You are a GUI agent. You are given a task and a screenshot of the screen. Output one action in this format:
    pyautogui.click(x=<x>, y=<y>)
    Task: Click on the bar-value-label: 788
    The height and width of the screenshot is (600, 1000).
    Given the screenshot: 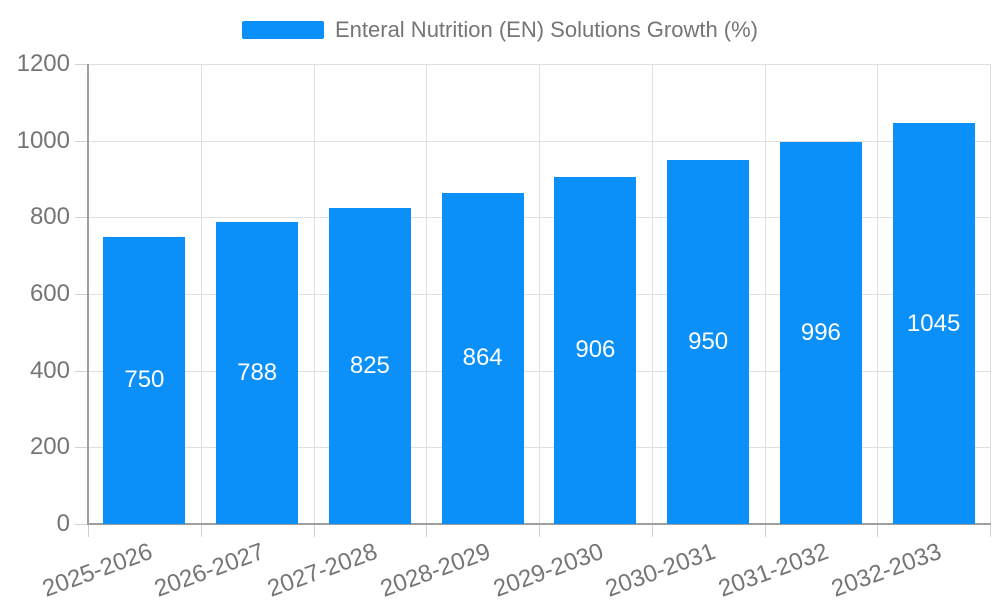 What is the action you would take?
    pyautogui.click(x=257, y=372)
    